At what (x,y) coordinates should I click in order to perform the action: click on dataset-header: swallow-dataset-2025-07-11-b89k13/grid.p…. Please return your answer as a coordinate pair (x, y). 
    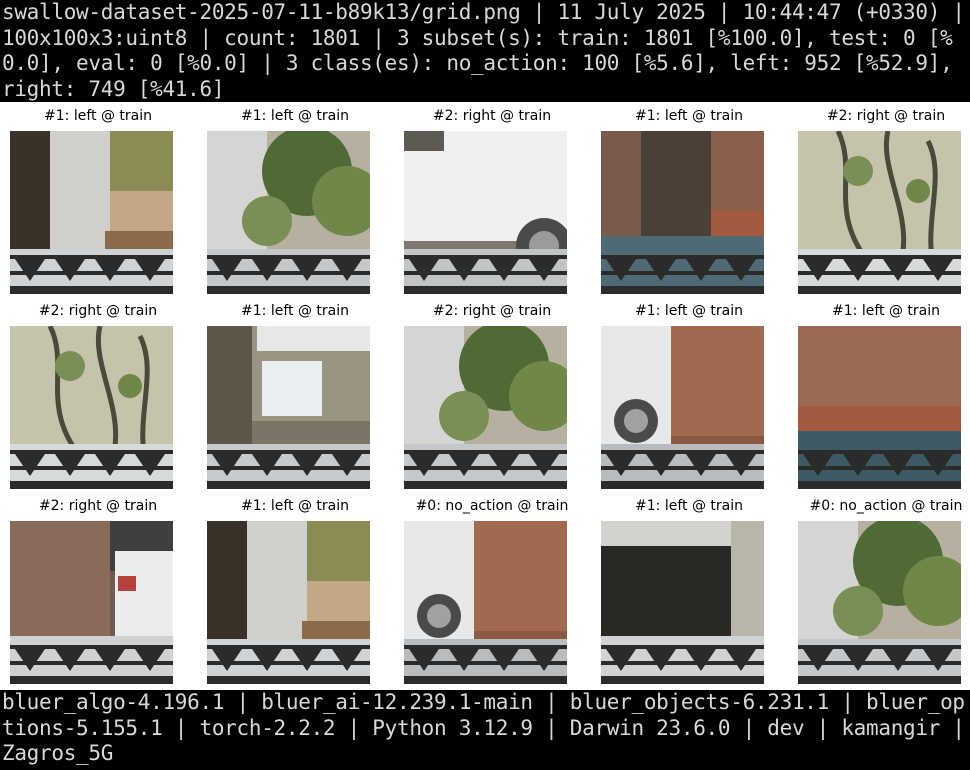
    Looking at the image, I should click on (485, 51).